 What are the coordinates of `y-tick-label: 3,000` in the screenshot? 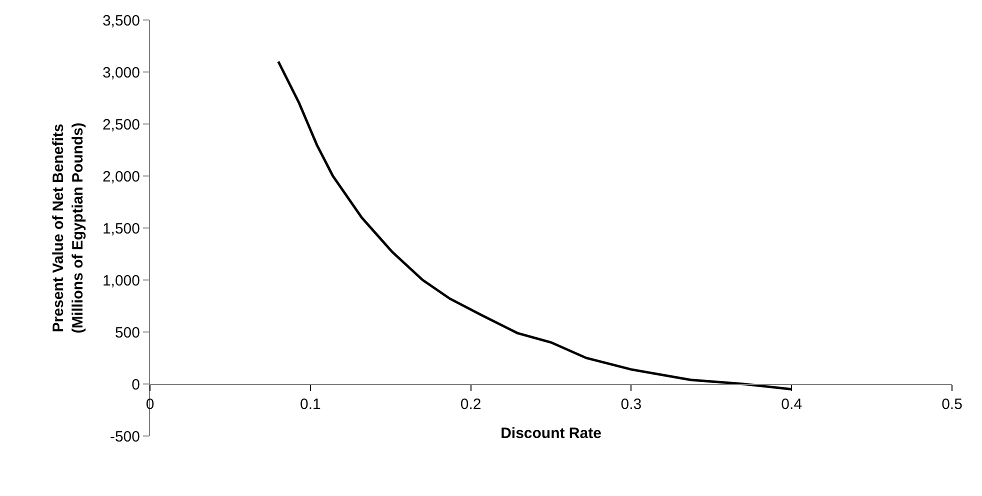 It's located at (121, 73).